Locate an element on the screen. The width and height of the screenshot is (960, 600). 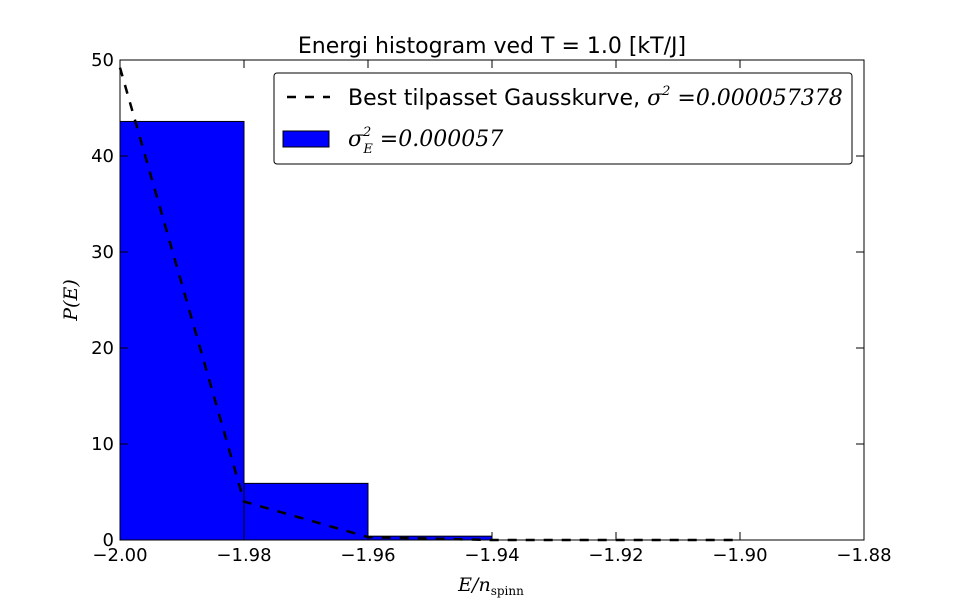
x-tick-label: −2.00 is located at coordinates (119, 555).